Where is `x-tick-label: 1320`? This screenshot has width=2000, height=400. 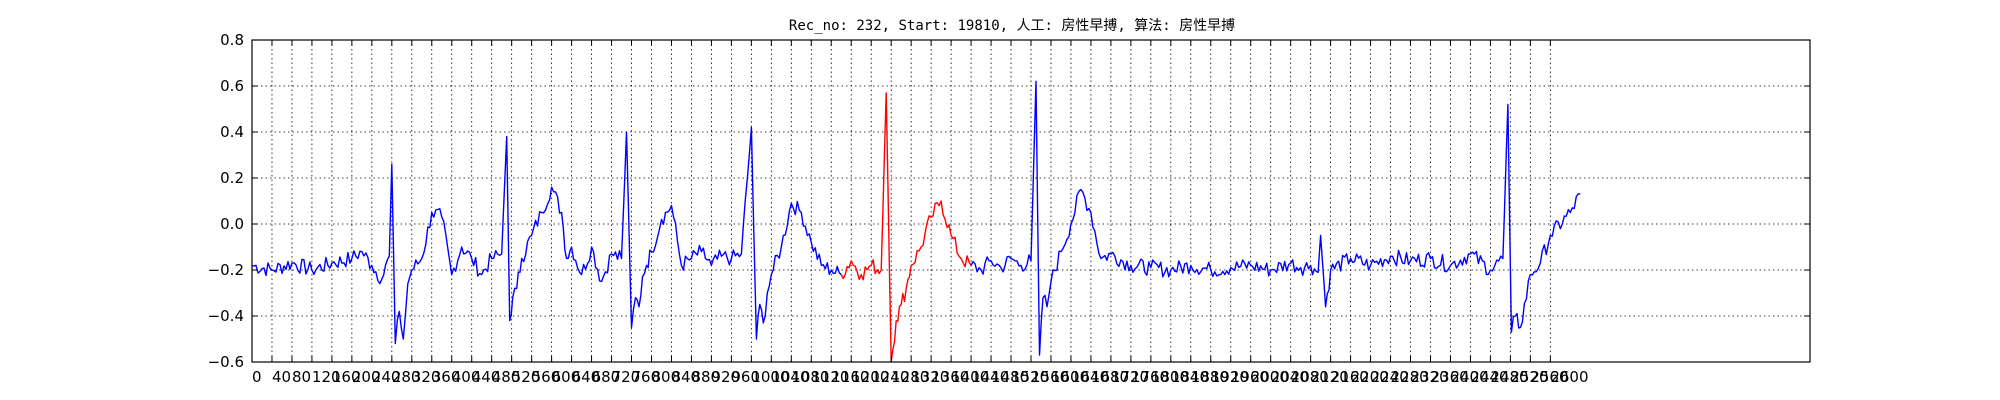 x-tick-label: 1320 is located at coordinates (930, 377).